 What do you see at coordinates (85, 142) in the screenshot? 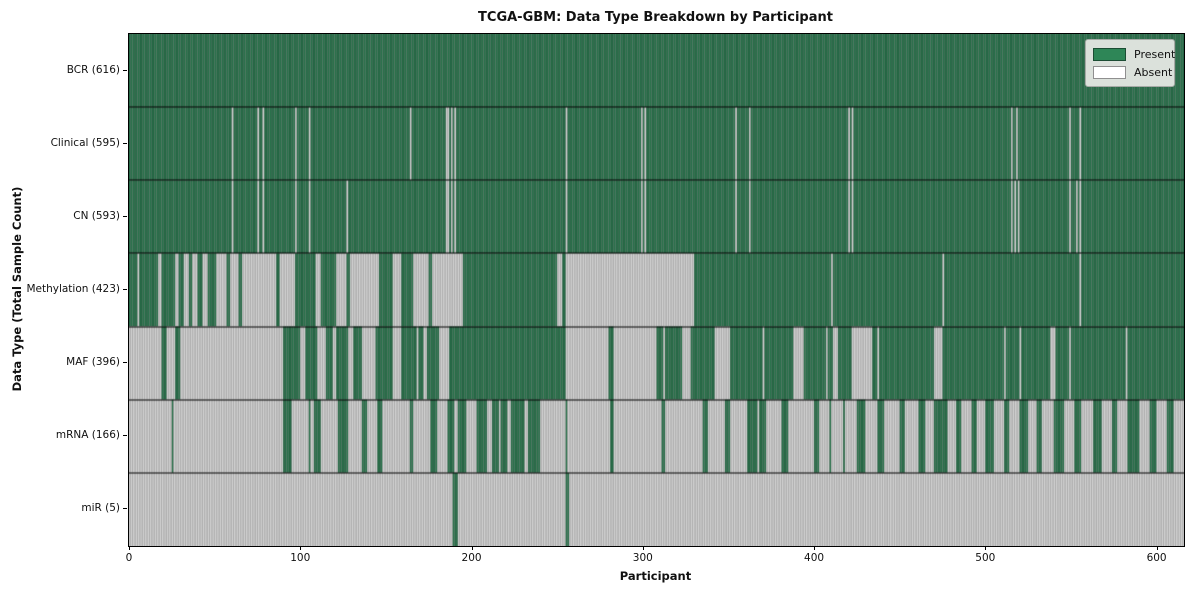
I see `y-tick-label: Clinical (595)` at bounding box center [85, 142].